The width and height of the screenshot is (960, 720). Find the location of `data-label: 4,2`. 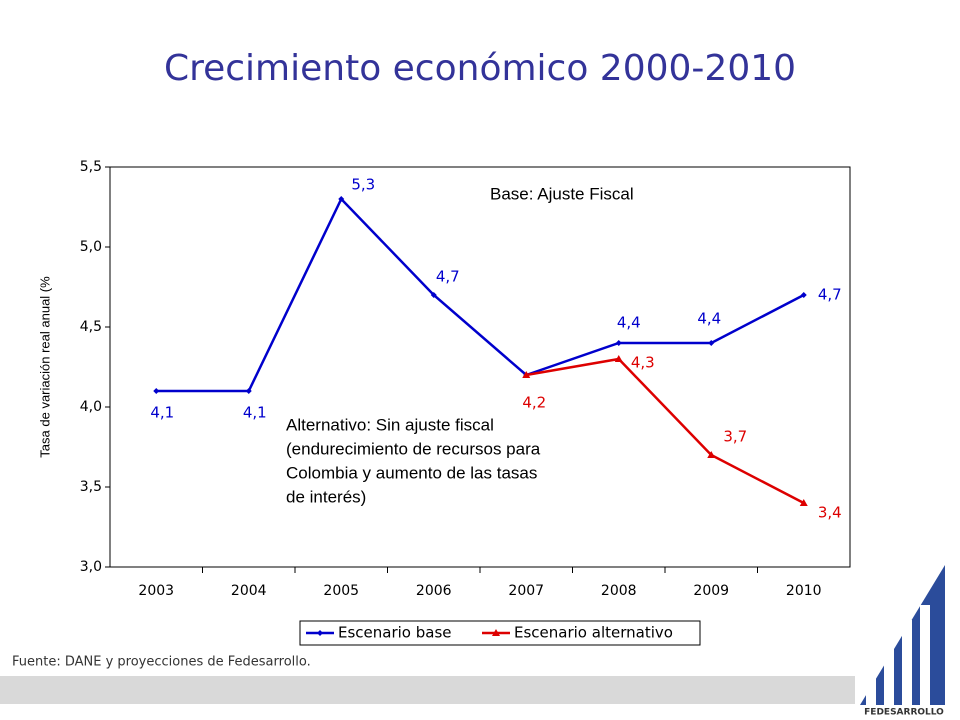

data-label: 4,2 is located at coordinates (534, 403).